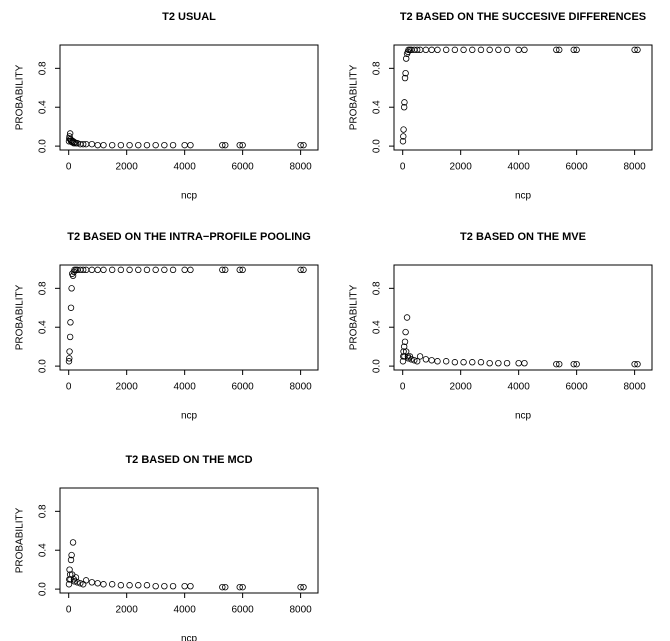 This screenshot has width=670, height=641. What do you see at coordinates (523, 237) in the screenshot?
I see `panel-title: T2 BASED ON THE MVE` at bounding box center [523, 237].